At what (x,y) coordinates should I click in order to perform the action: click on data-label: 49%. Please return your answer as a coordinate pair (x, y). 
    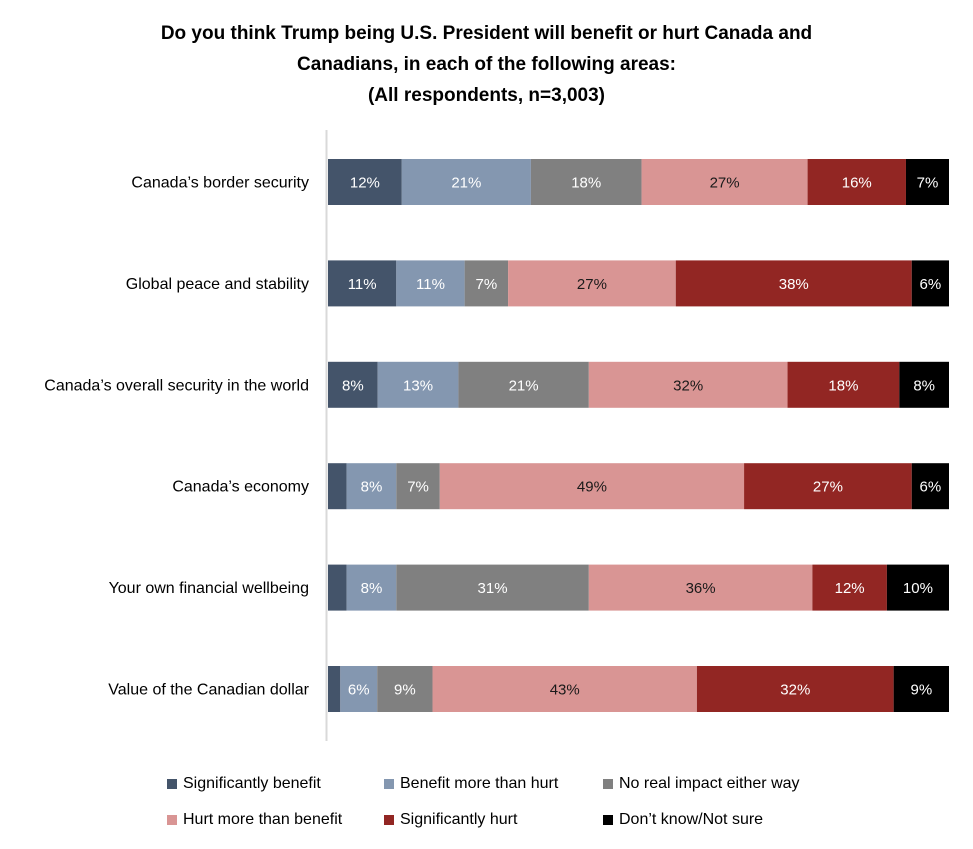
    Looking at the image, I should click on (592, 487).